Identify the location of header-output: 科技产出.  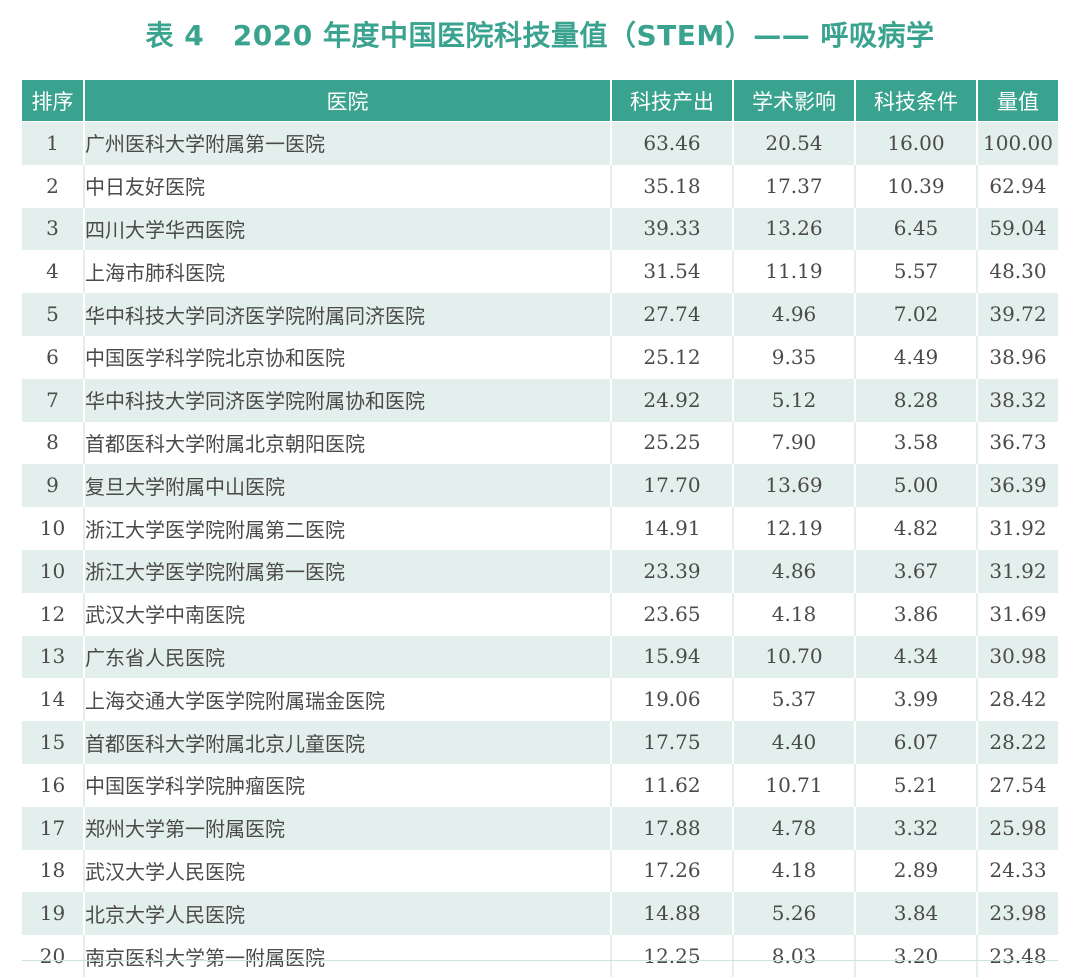
(672, 101).